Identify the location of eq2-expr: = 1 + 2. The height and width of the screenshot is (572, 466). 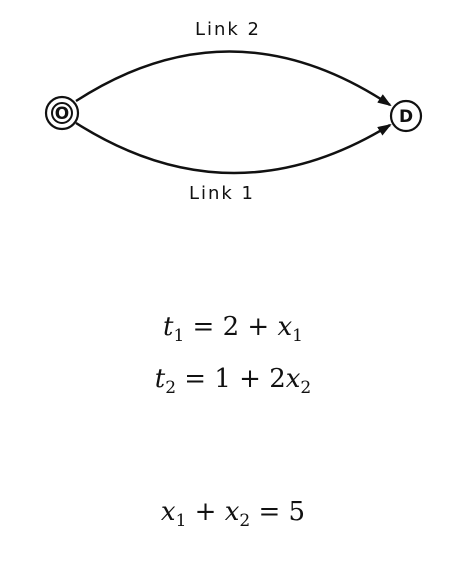
(231, 379).